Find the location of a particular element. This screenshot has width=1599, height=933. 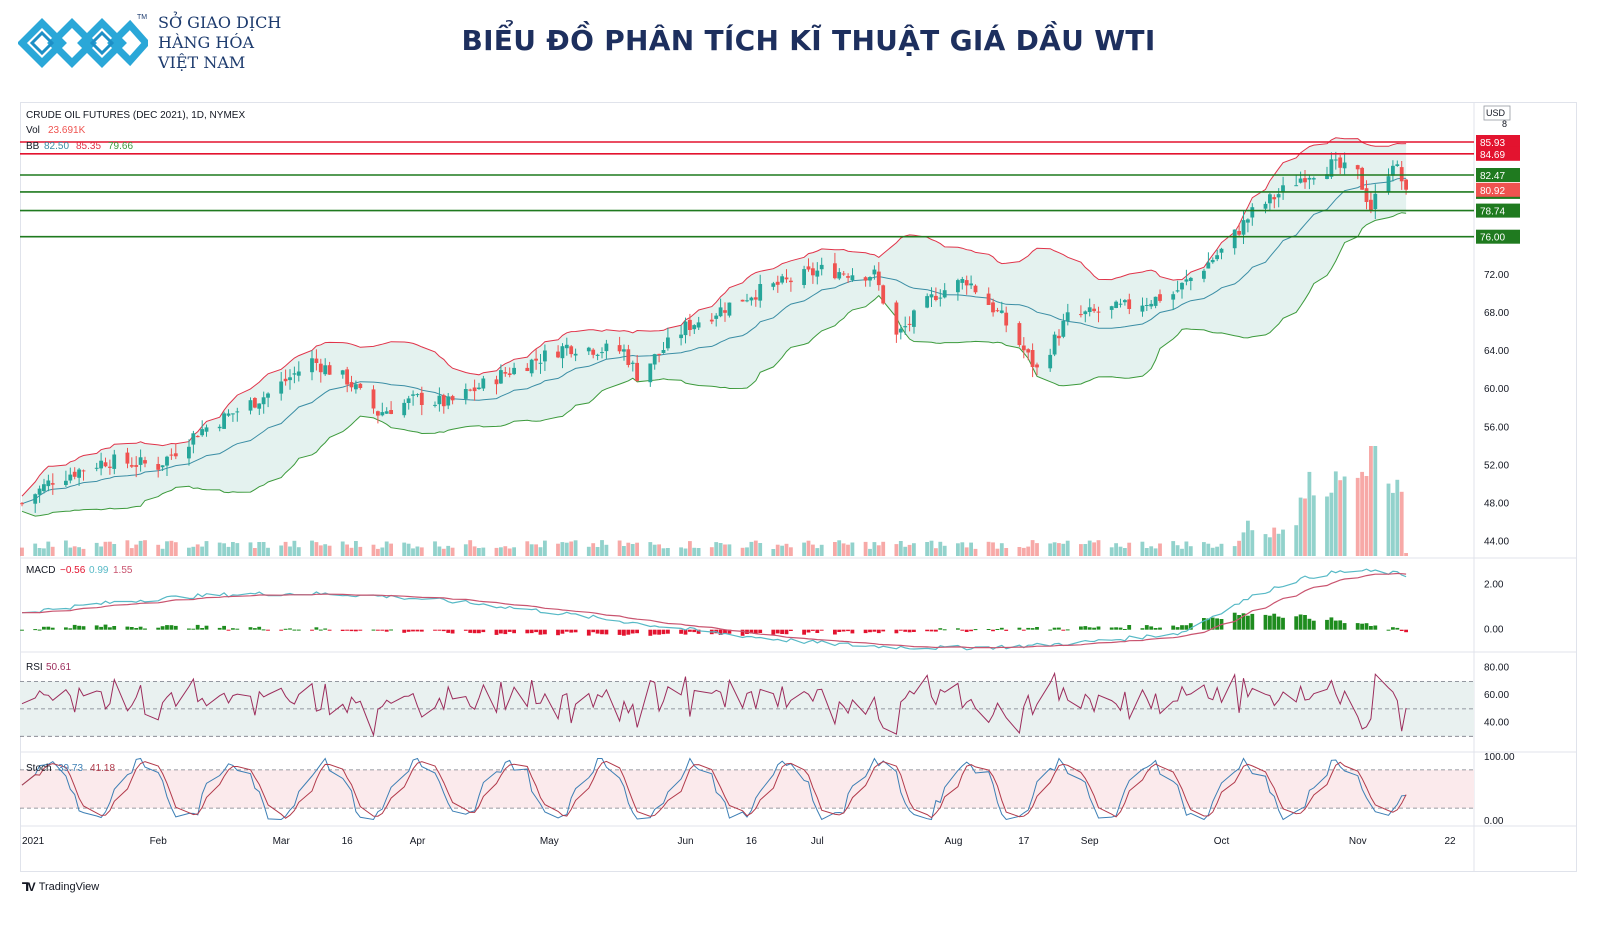

x-axis-label: Feb is located at coordinates (159, 841).